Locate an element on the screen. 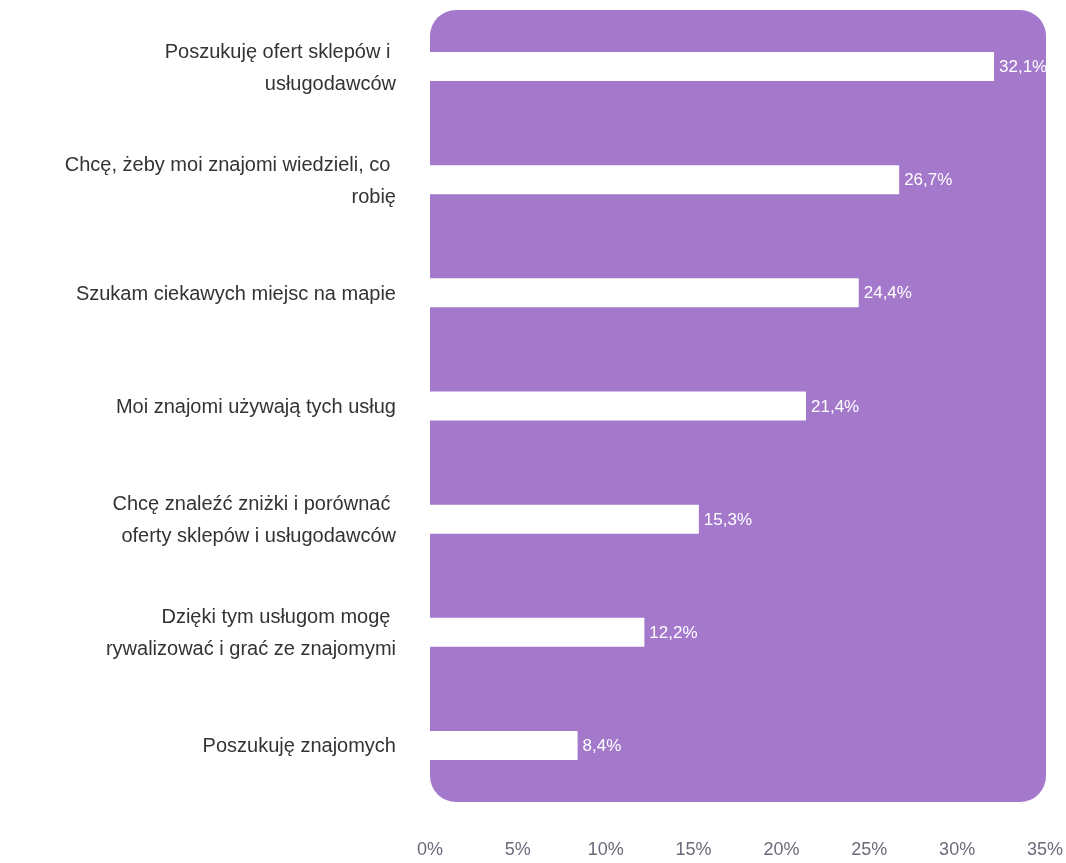  y-tick-label: Chcę, żeby moi znajomi wiedzieli, co robię is located at coordinates (230, 179).